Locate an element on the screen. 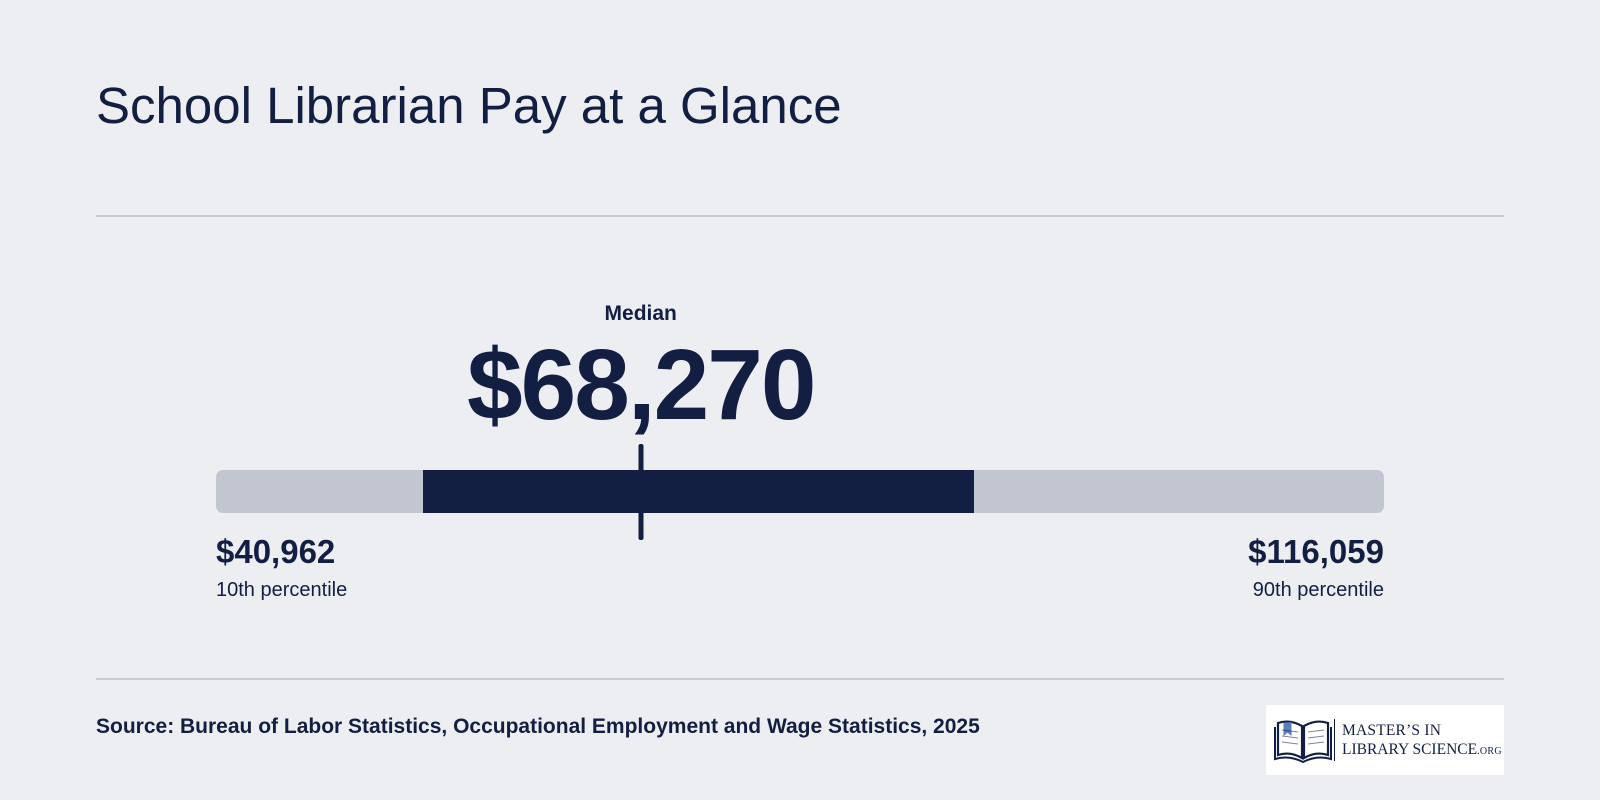 This screenshot has width=1600, height=800. logo-line-1: MASTER’S IN is located at coordinates (1392, 730).